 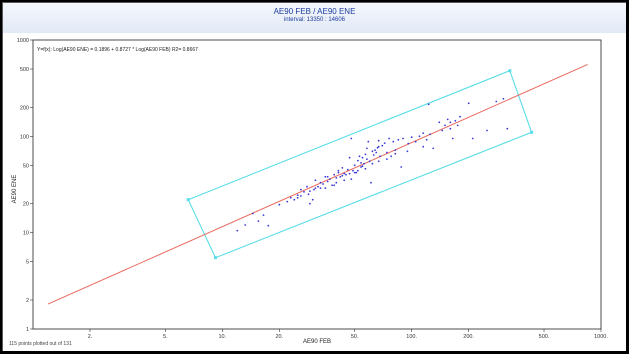 What do you see at coordinates (468, 337) in the screenshot?
I see `x-tick-label: 200.` at bounding box center [468, 337].